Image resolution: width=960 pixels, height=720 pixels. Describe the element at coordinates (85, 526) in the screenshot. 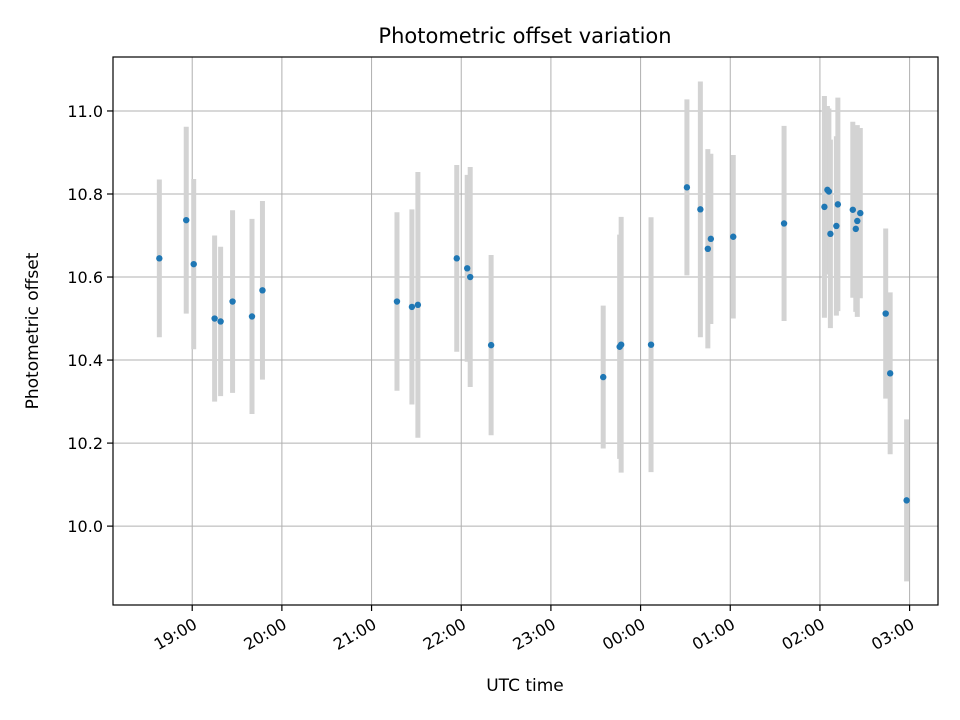

I see `y-tick-label: 10.0` at that location.